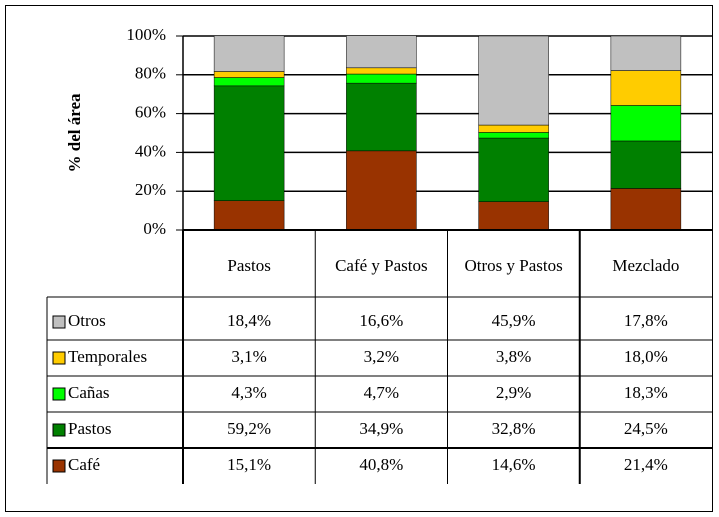 The image size is (719, 517). I want to click on y-axis-label: % del área, so click(74, 133).